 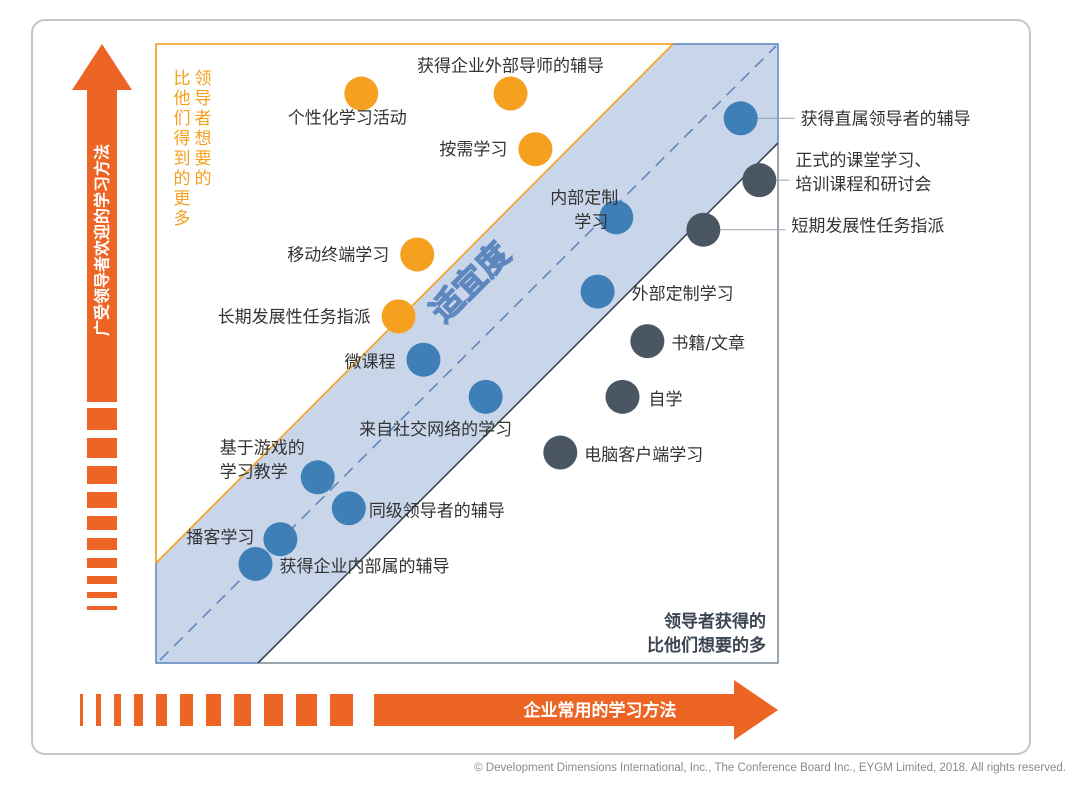 I want to click on region-top-left-char: 领, so click(x=203, y=79).